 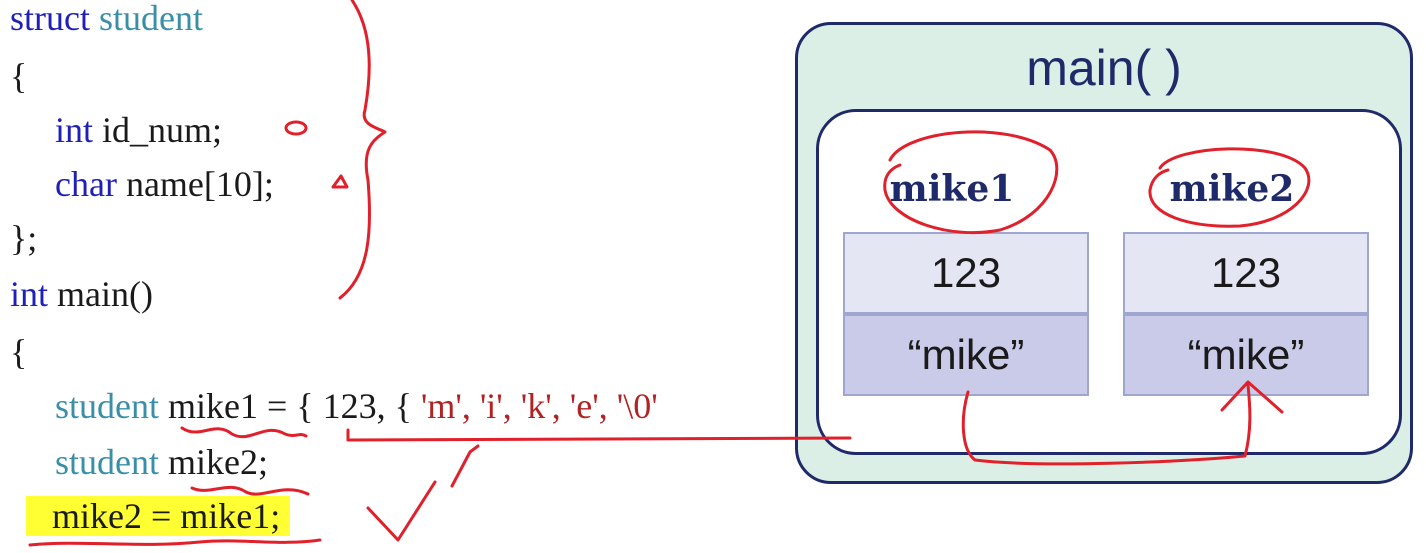 I want to click on mike1-underline, so click(x=244, y=432).